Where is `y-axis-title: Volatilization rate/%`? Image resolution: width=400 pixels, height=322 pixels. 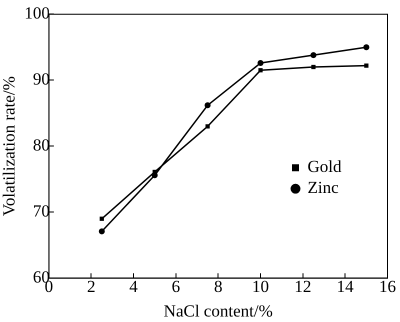
y-axis-title: Volatilization rate/% is located at coordinates (9, 146).